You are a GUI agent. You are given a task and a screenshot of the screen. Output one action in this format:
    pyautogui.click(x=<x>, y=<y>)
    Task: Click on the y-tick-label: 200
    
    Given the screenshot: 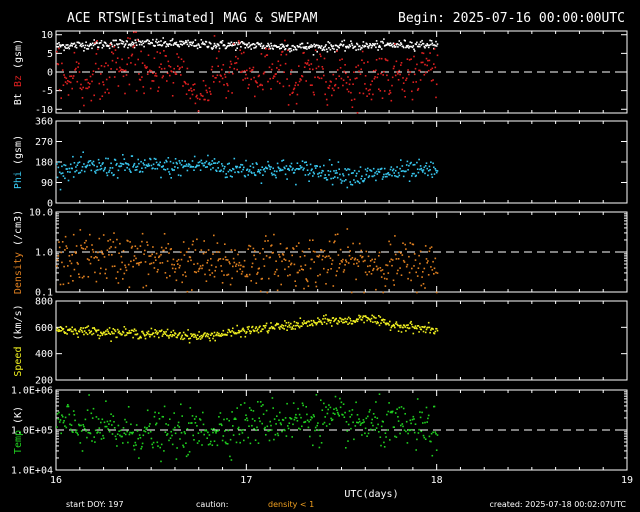 What is the action you would take?
    pyautogui.click(x=44, y=381)
    